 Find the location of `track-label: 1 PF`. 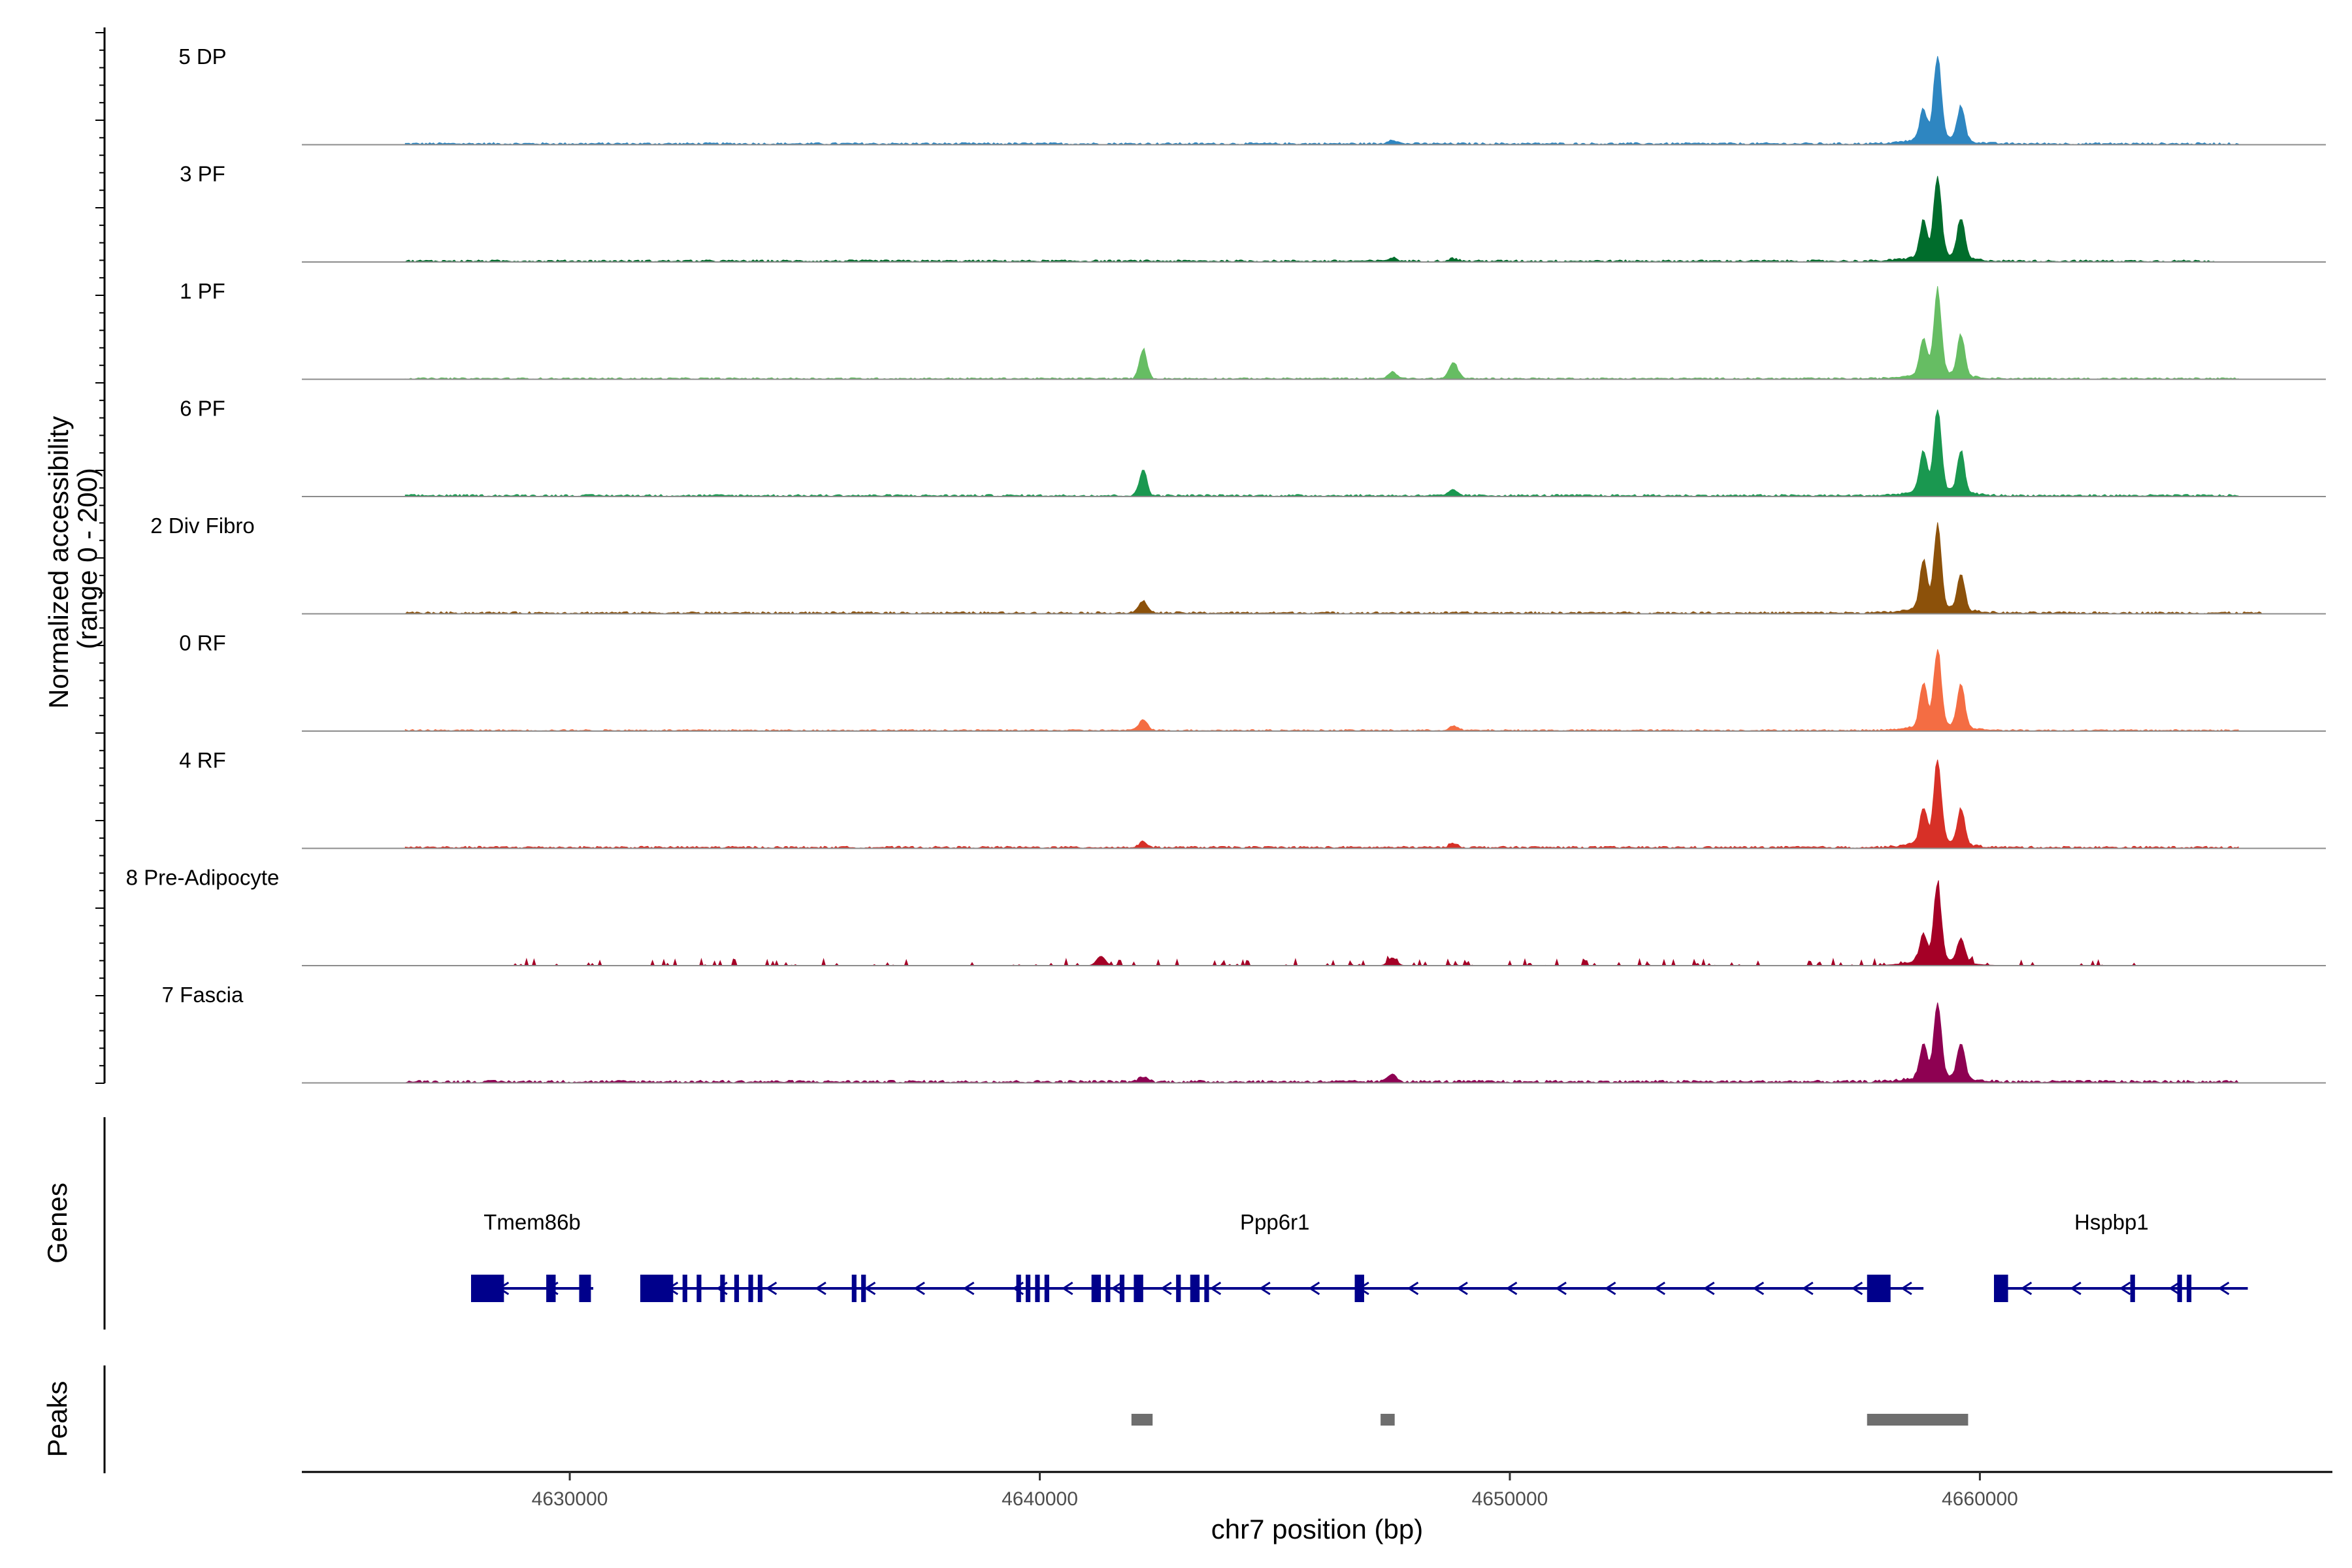

track-label: 1 PF is located at coordinates (202, 291).